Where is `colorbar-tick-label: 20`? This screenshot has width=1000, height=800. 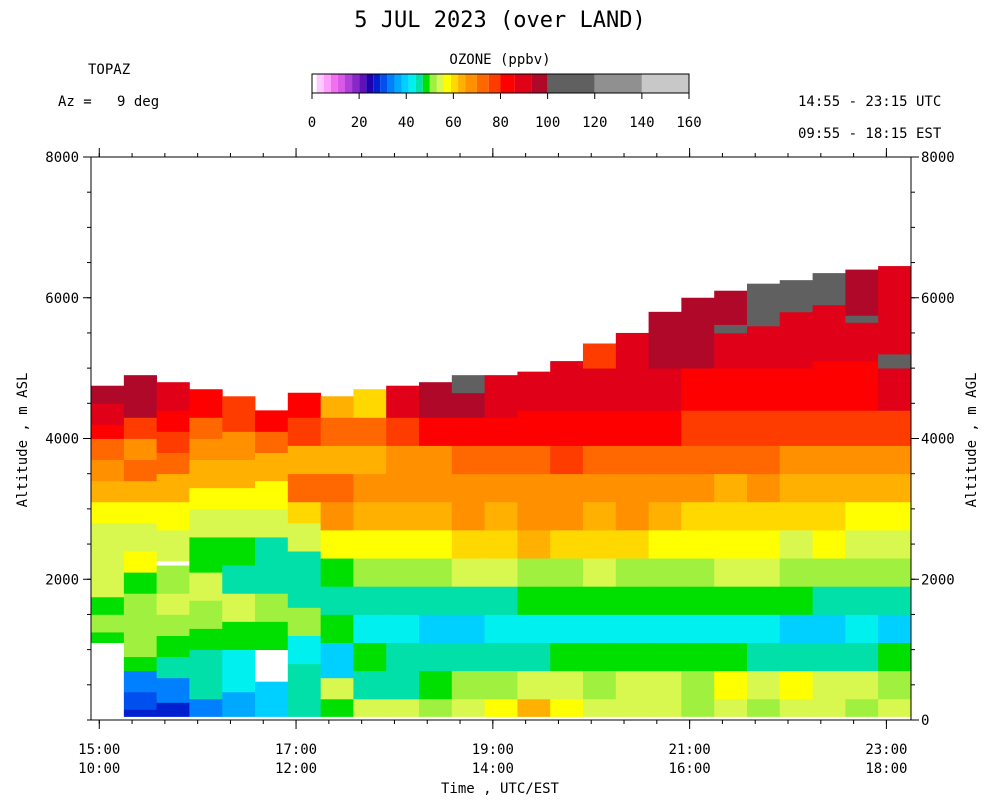
colorbar-tick-label: 20 is located at coordinates (359, 123).